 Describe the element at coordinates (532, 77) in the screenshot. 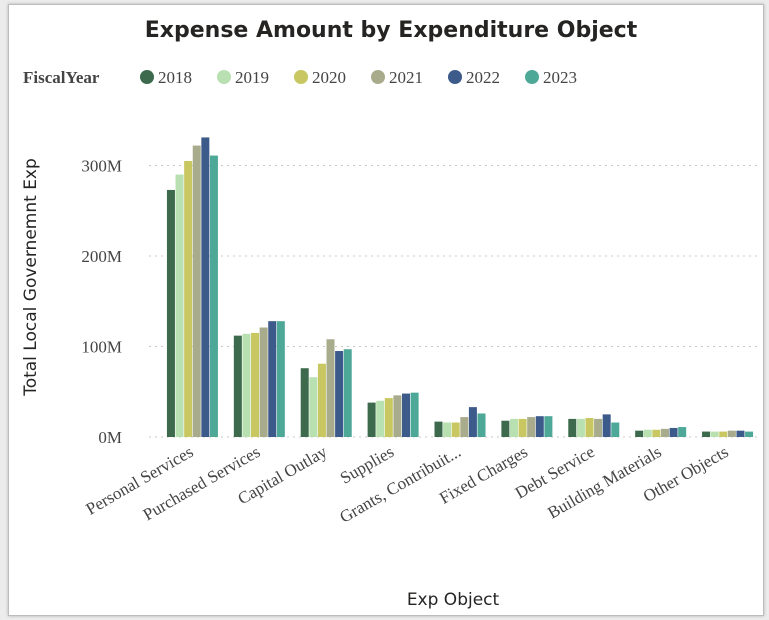

I see `legend-swatch-2023` at that location.